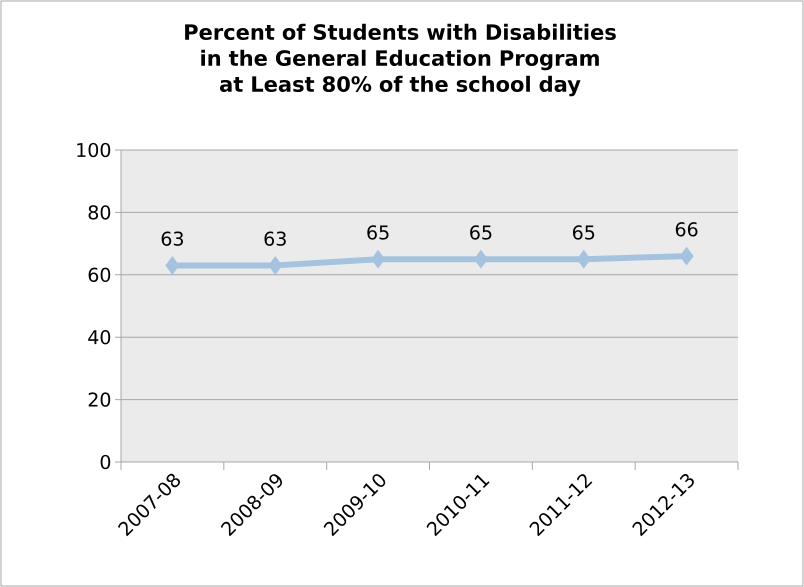 The image size is (804, 587). What do you see at coordinates (99, 212) in the screenshot?
I see `y-tick-label: 80` at bounding box center [99, 212].